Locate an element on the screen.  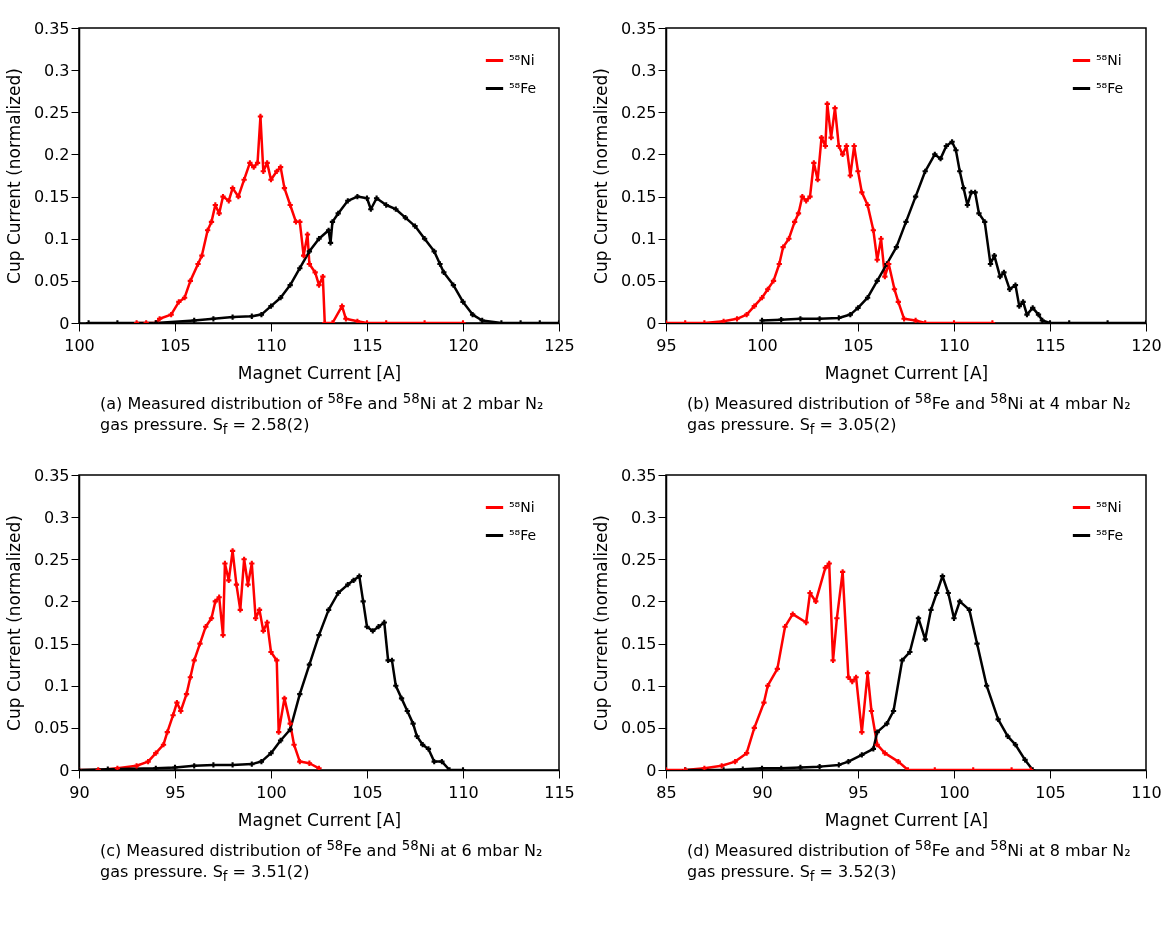
text: (a) Measured distribution of $^{58}$Fe and $^{58}$Ni at 2 mbar N₂ gas pressure. S$_{f}$ = 2.58(2) is located at coordinates (322, 414).